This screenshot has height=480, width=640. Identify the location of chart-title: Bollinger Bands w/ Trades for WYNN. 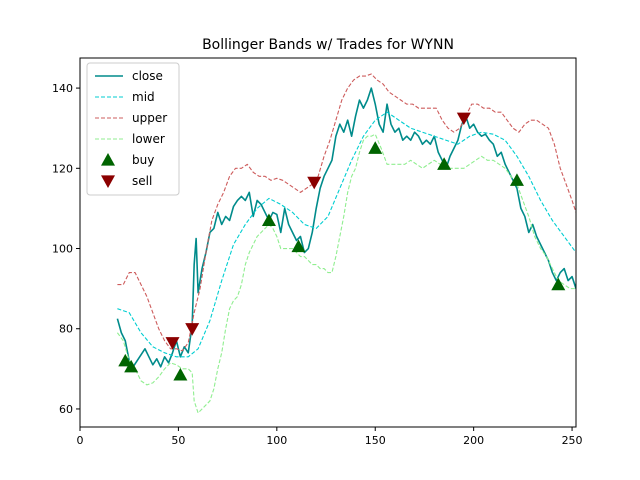
(328, 45).